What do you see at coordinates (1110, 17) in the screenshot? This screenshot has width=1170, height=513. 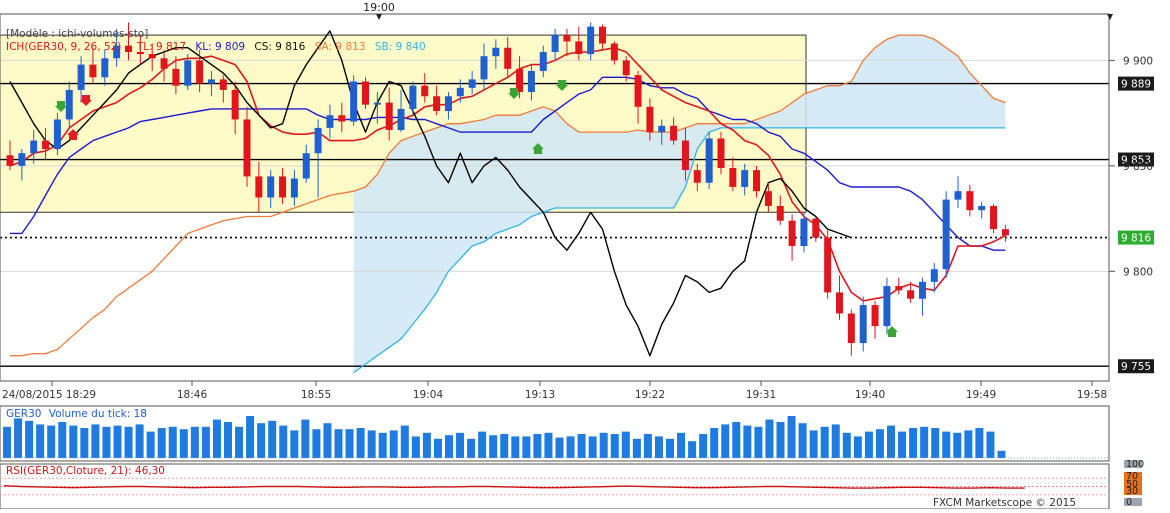 I see `scroll-marker-right-icon` at bounding box center [1110, 17].